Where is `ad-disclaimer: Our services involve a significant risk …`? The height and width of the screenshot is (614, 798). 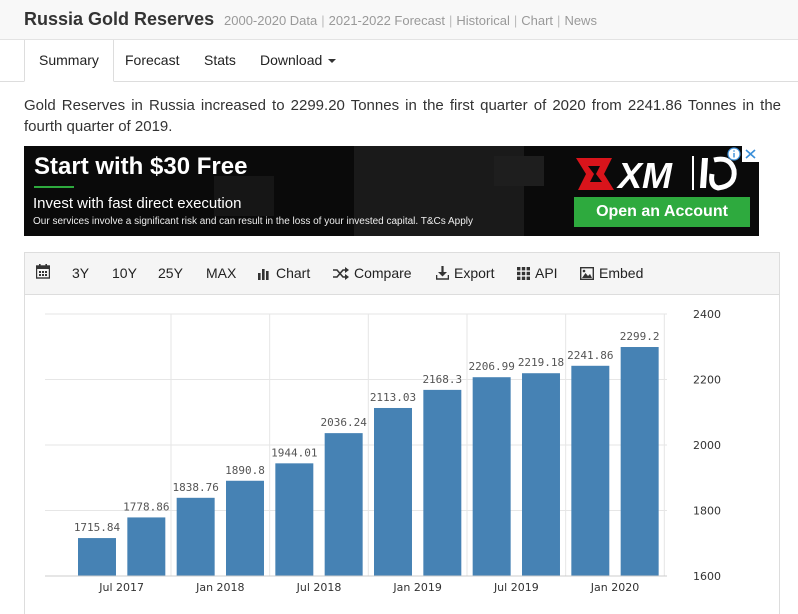
ad-disclaimer: Our services involve a significant risk … is located at coordinates (253, 221).